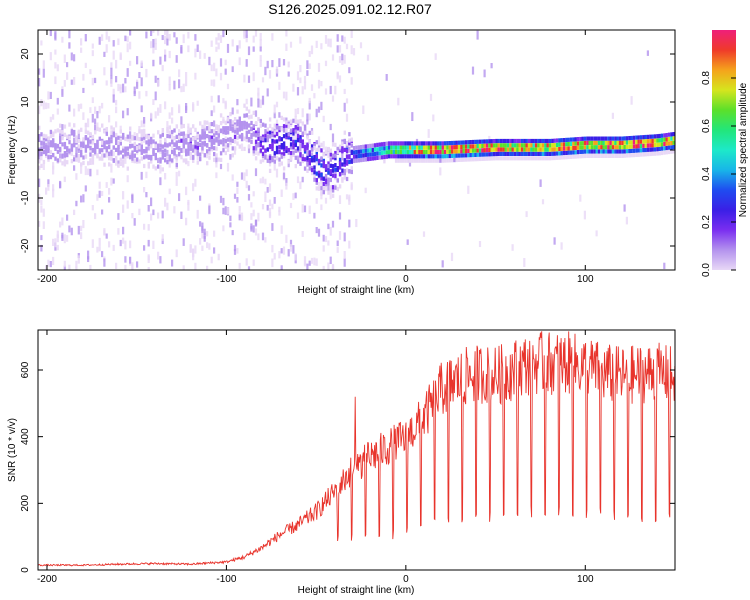  What do you see at coordinates (25, 245) in the screenshot?
I see `heatmap-y-tick-label: -20` at bounding box center [25, 245].